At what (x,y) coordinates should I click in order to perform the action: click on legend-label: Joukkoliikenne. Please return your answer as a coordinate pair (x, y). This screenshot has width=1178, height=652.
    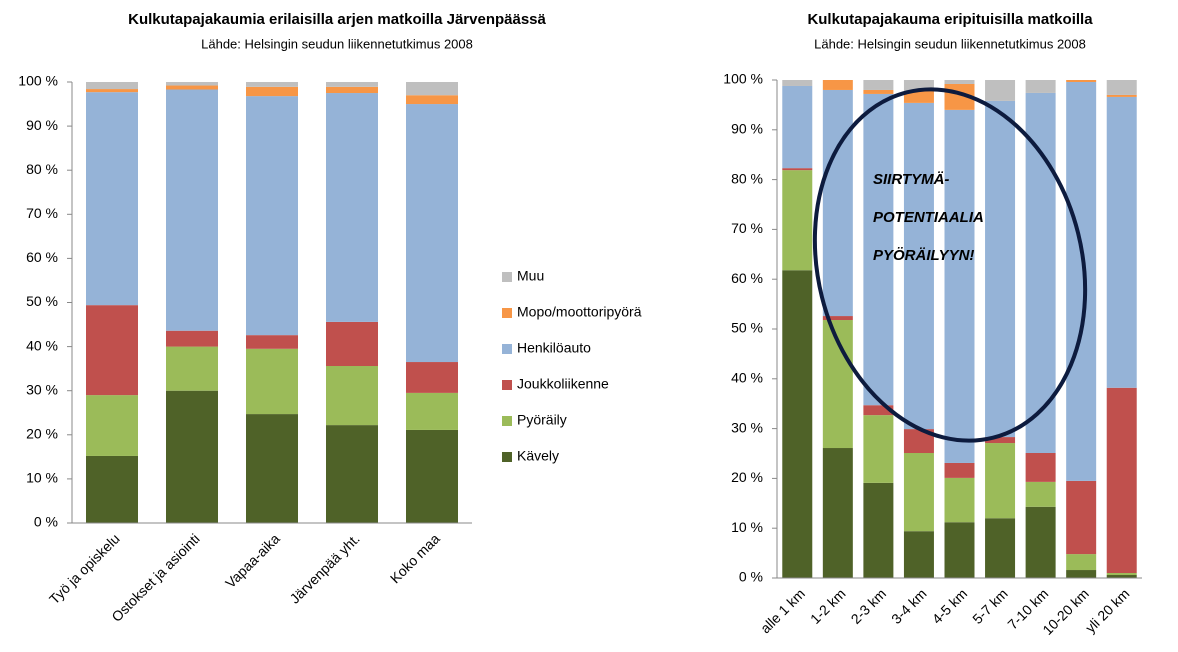
    Looking at the image, I should click on (563, 384).